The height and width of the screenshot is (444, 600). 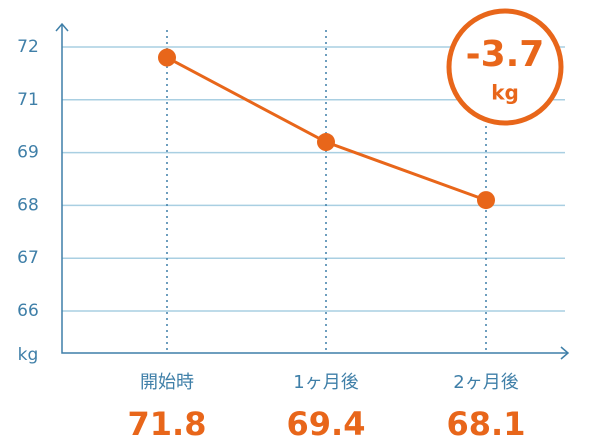 What do you see at coordinates (325, 382) in the screenshot?
I see `x-tick-label: 1ヶ月後` at bounding box center [325, 382].